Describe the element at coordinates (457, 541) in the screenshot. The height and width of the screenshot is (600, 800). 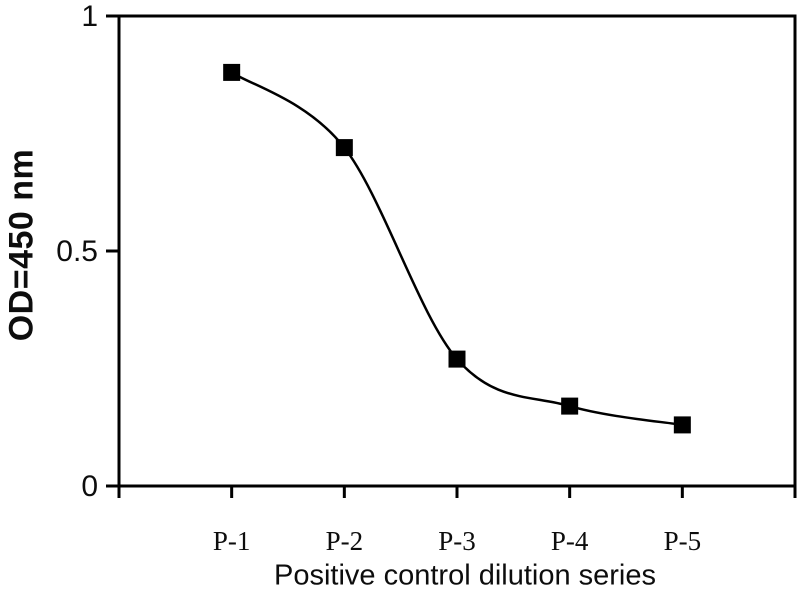
I see `x-tick-label-P-3: P-3` at that location.